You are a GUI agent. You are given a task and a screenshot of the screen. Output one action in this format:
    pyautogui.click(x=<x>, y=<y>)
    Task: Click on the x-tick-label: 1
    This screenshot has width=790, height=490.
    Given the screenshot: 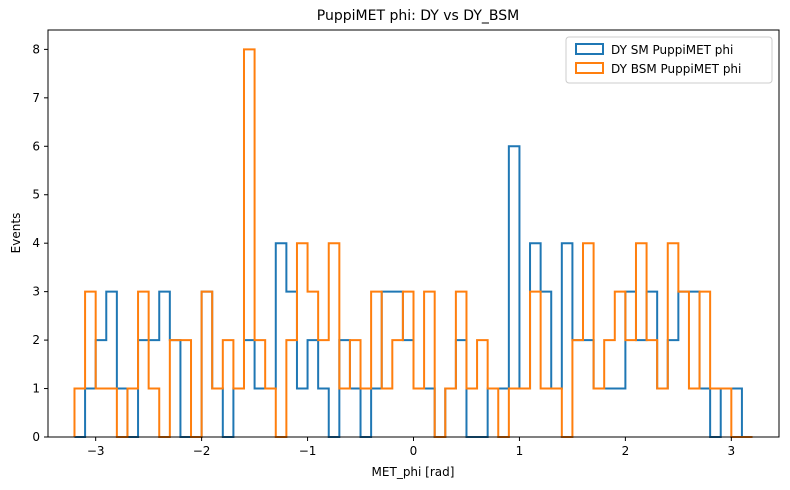 What is the action you would take?
    pyautogui.click(x=520, y=451)
    